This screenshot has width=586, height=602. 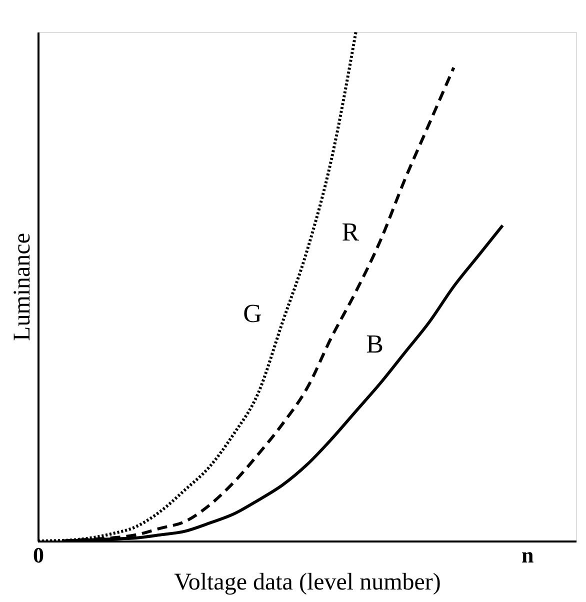 I want to click on series-label: B, so click(x=375, y=344).